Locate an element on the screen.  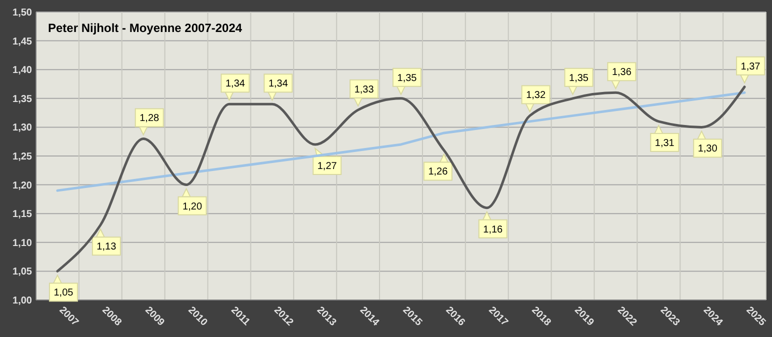
y-tick-label: 1,50 is located at coordinates (22, 13).